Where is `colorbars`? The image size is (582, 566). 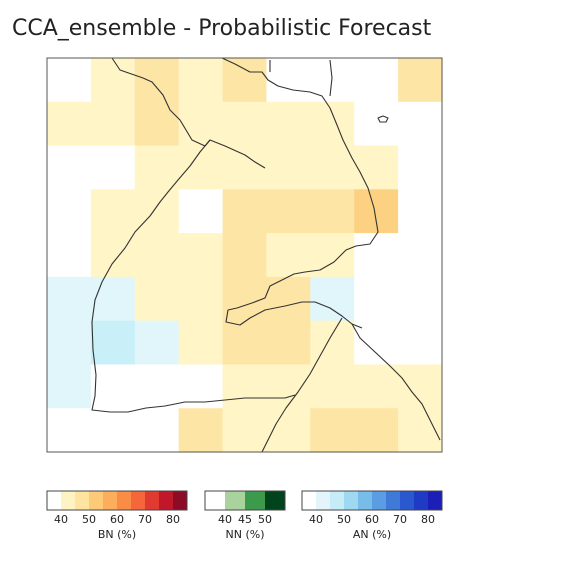
colorbars is located at coordinates (244, 500).